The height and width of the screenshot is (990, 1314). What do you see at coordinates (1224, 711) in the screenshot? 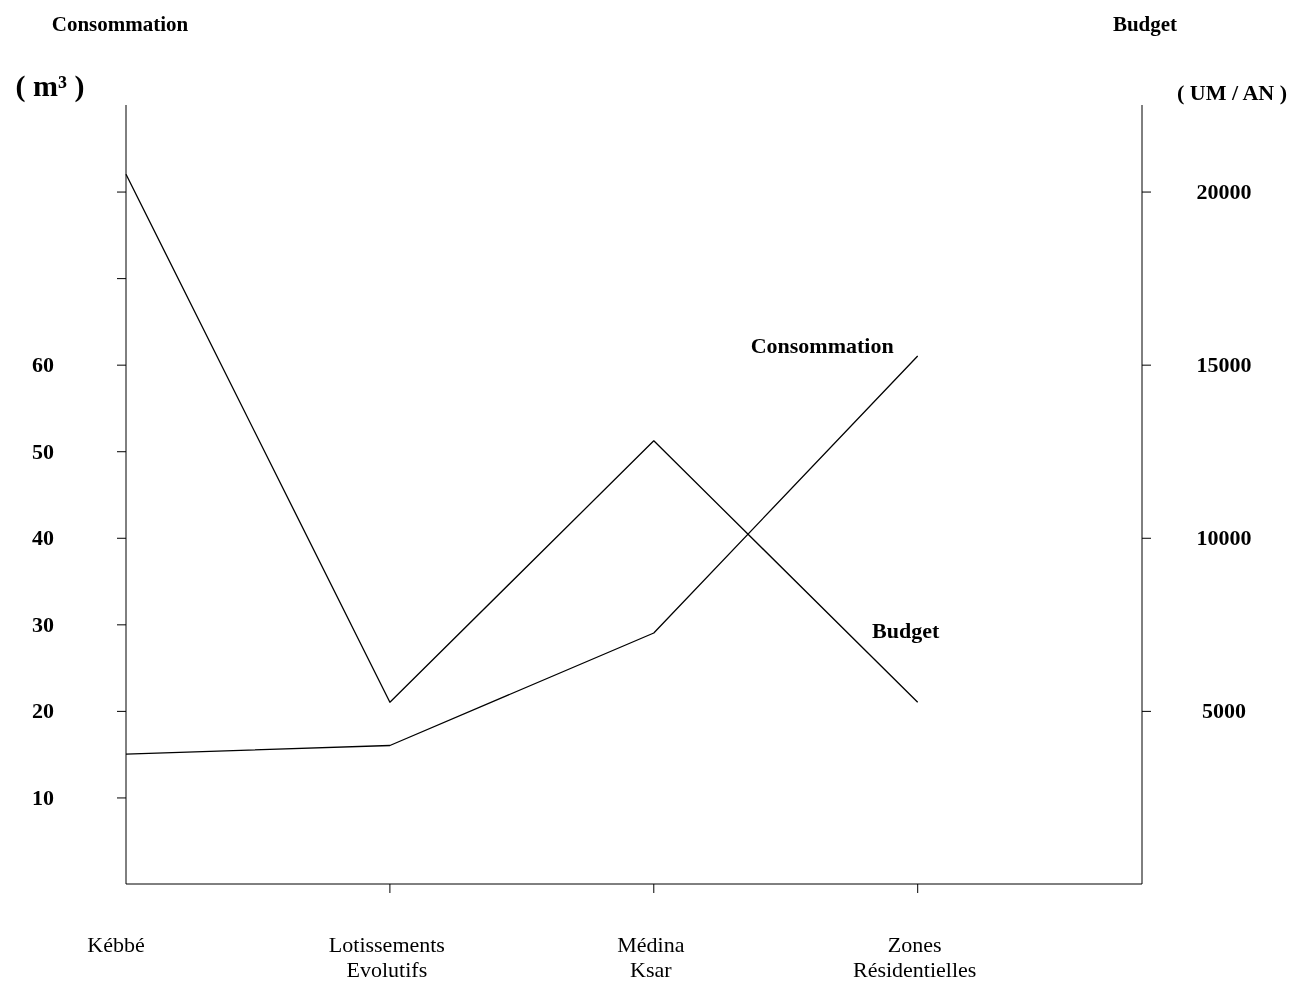
I see `y2-tick-label: 5000` at bounding box center [1224, 711].